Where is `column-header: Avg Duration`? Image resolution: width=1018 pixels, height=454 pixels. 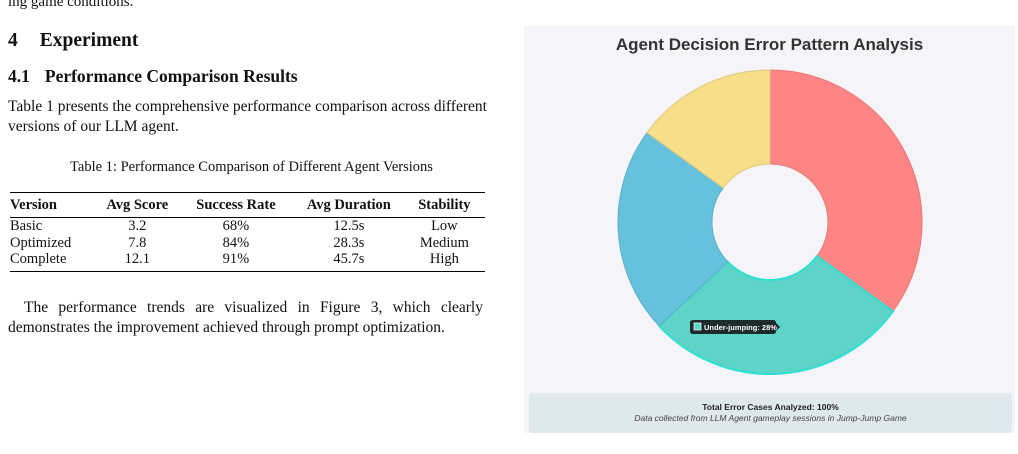 column-header: Avg Duration is located at coordinates (351, 205).